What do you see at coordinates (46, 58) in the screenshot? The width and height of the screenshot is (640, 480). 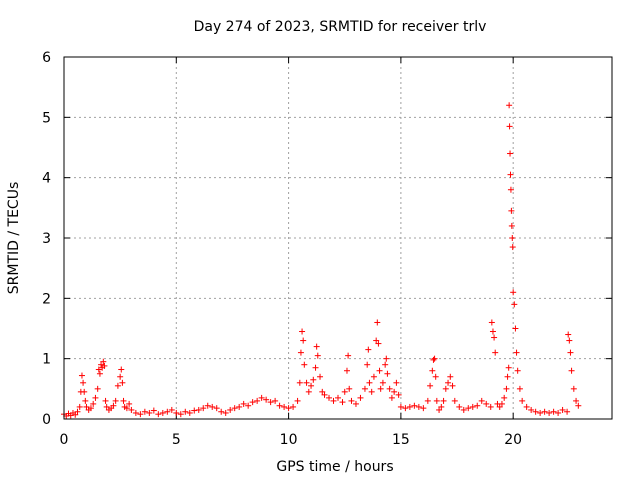 I see `y-tick-label: 6` at bounding box center [46, 58].